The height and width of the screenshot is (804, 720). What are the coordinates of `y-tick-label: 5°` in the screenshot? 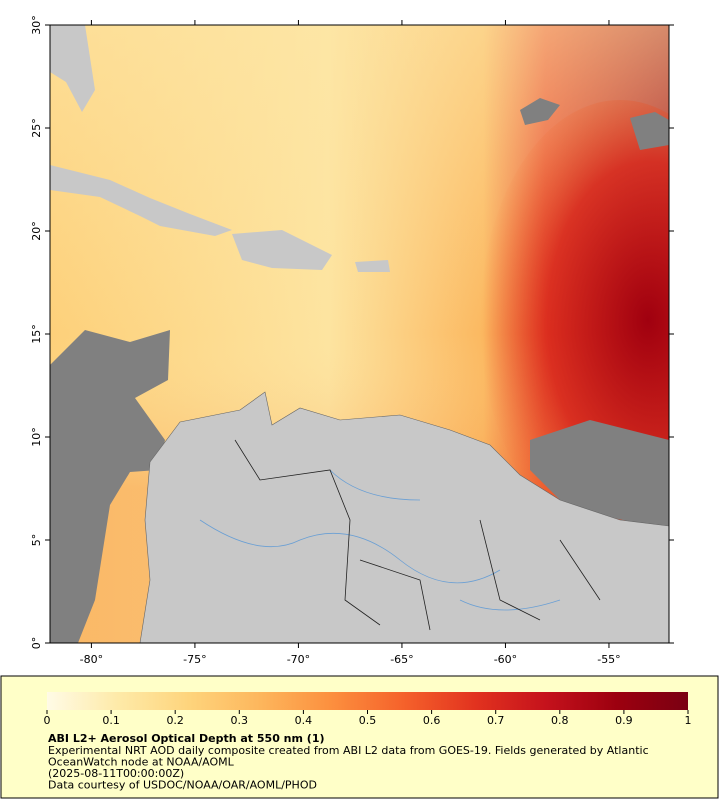 It's located at (36, 540).